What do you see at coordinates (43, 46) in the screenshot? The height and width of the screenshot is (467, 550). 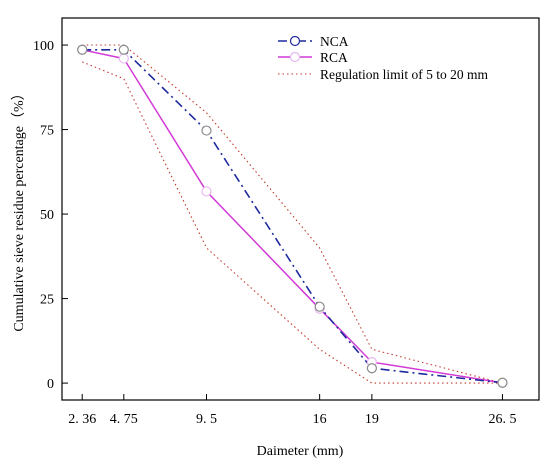 I see `y-tick-label: 100` at bounding box center [43, 46].